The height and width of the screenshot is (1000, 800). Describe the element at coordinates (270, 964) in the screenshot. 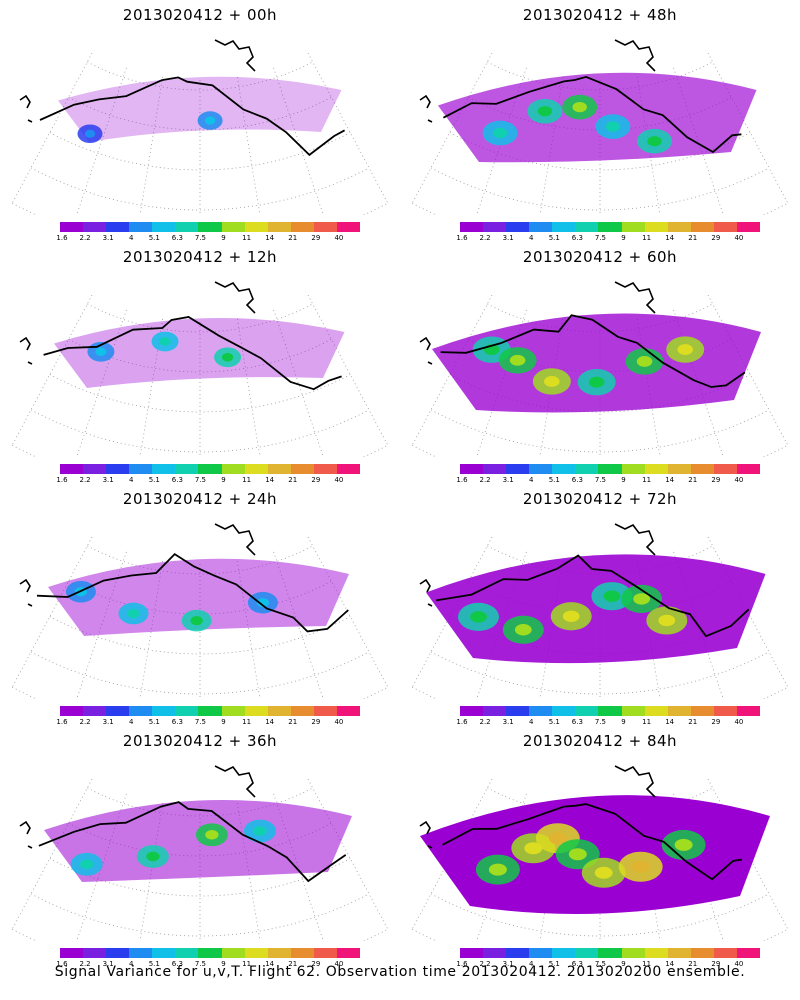

I see `colorbar-tick-label: 14` at that location.